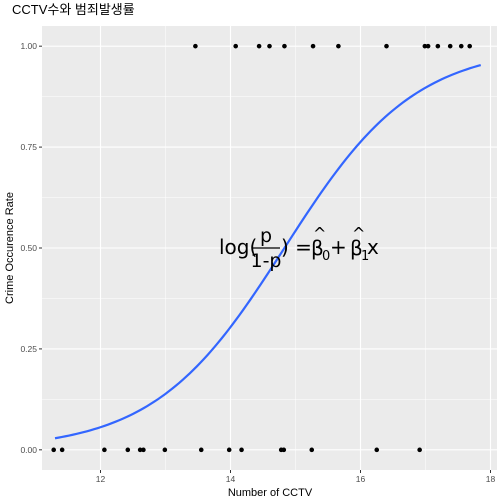  I want to click on chart-title: CCTV수와 범죄발생률, so click(73, 9).